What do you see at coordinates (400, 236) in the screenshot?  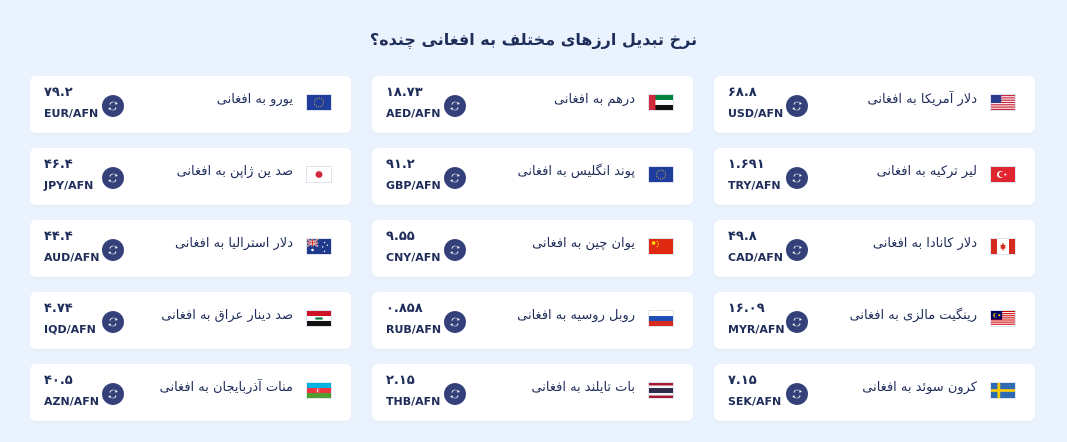 I see `rate-value: ۹.۵۵` at bounding box center [400, 236].